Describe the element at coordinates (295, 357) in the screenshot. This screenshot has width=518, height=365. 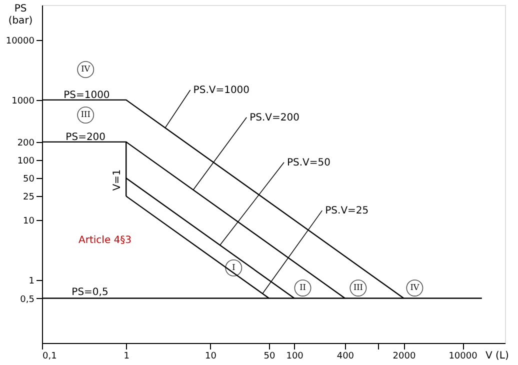
I see `x-tick-label: 100` at that location.